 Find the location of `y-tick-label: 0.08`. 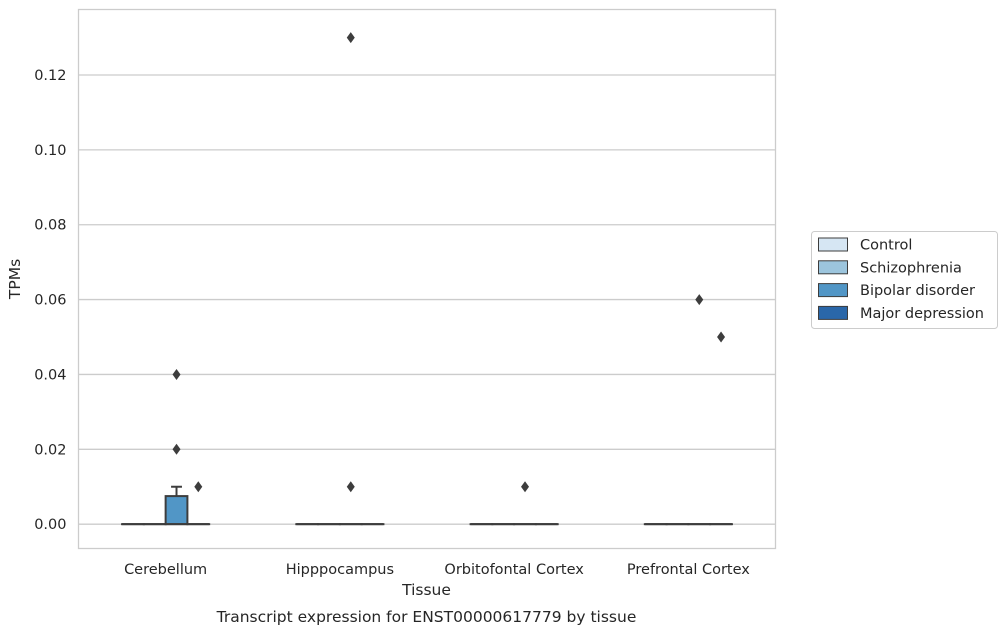

y-tick-label: 0.08 is located at coordinates (50, 226).